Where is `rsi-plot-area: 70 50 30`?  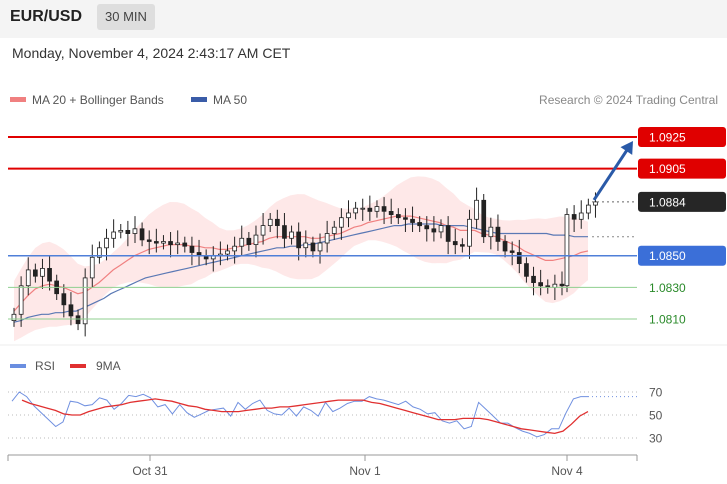
rsi-plot-area: 70 50 30 is located at coordinates (335, 416).